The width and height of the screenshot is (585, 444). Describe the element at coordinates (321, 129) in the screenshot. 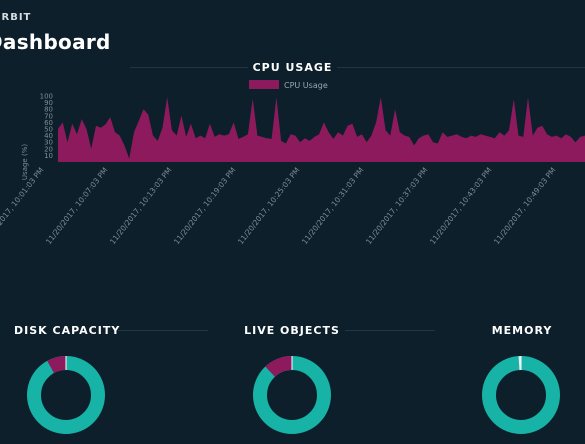

I see `cpu-usage-area` at that location.